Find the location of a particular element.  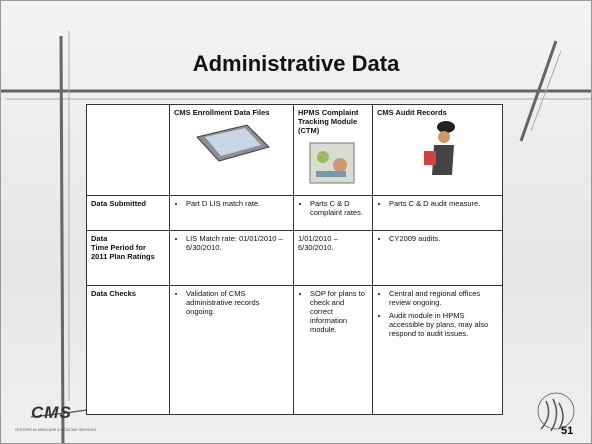

row-label-line: Time Period for is located at coordinates (118, 247).